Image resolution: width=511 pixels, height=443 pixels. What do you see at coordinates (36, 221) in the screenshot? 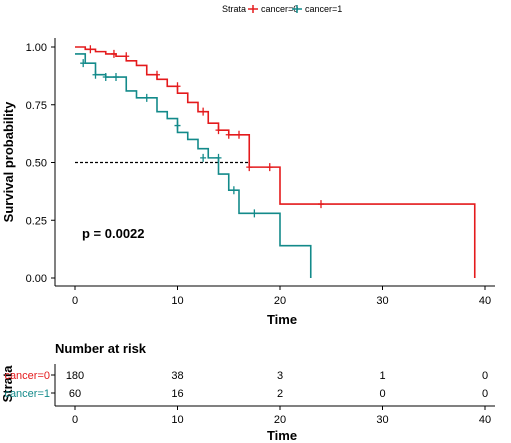
I see `y-tick-label: 0.25` at bounding box center [36, 221].